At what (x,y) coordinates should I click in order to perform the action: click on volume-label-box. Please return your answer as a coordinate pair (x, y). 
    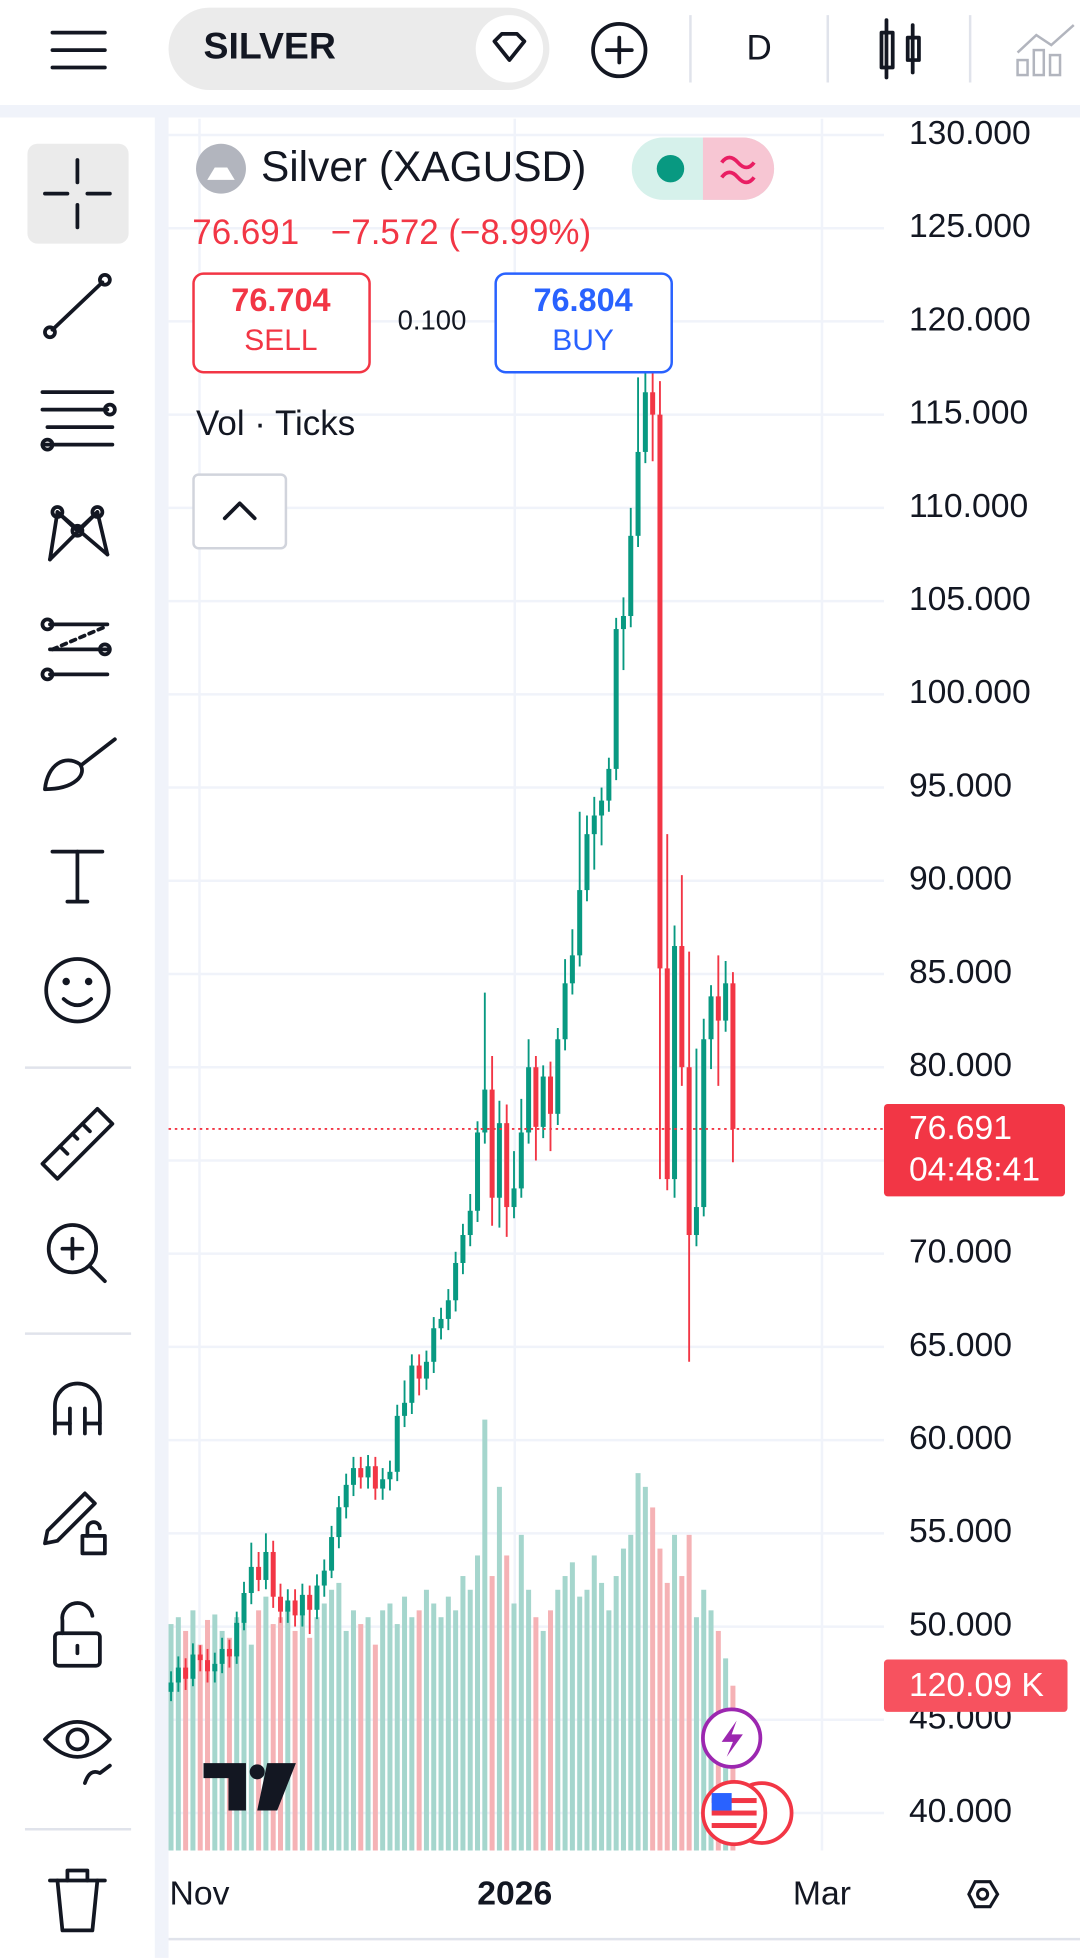
    Looking at the image, I should click on (975, 1685).